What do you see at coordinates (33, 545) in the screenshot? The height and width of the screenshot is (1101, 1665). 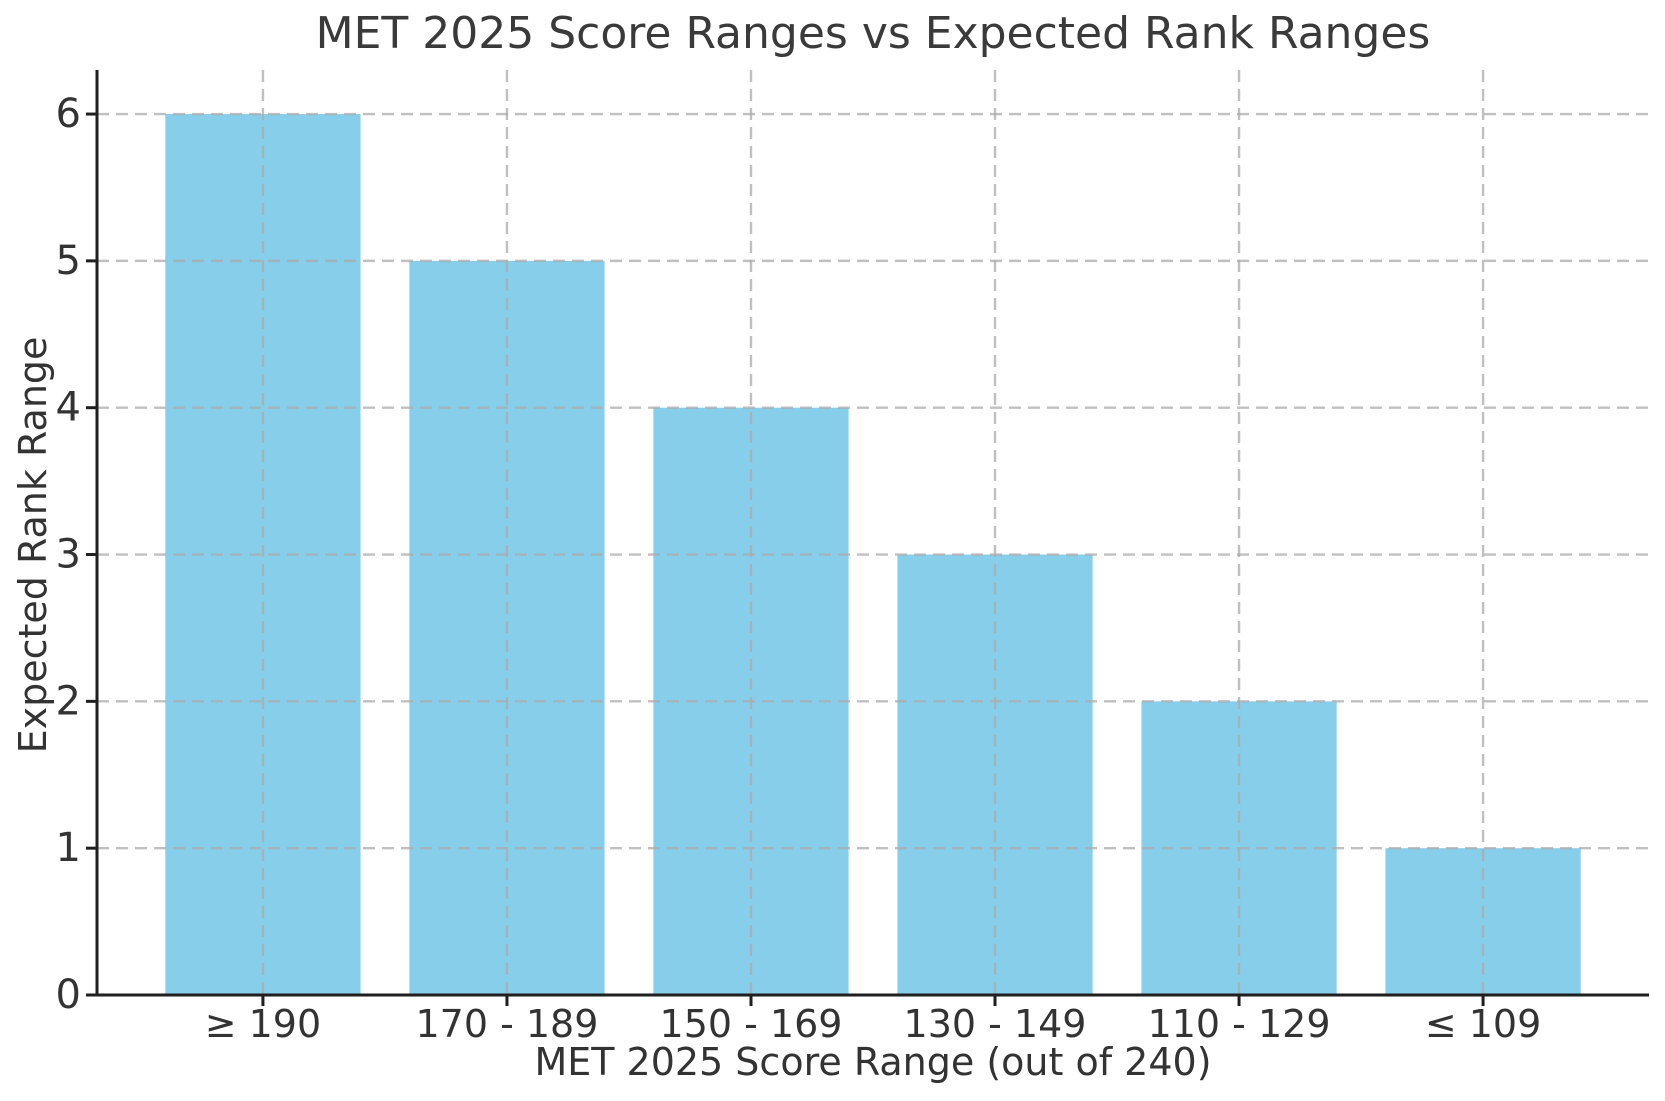 I see `y-axis-label: Expected Rank Range` at bounding box center [33, 545].